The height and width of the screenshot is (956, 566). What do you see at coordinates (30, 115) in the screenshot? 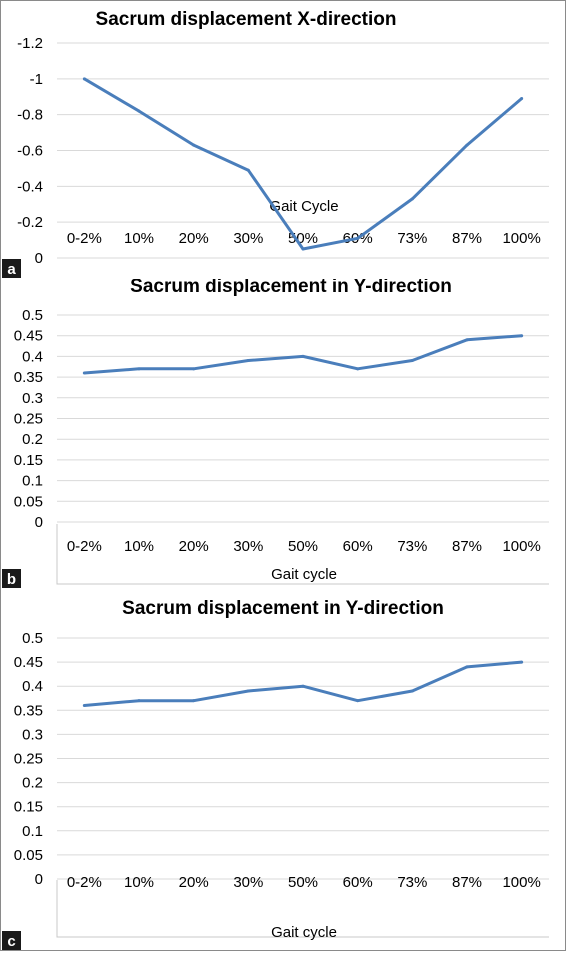
I see `y-tick-label: -0.8` at bounding box center [30, 115].